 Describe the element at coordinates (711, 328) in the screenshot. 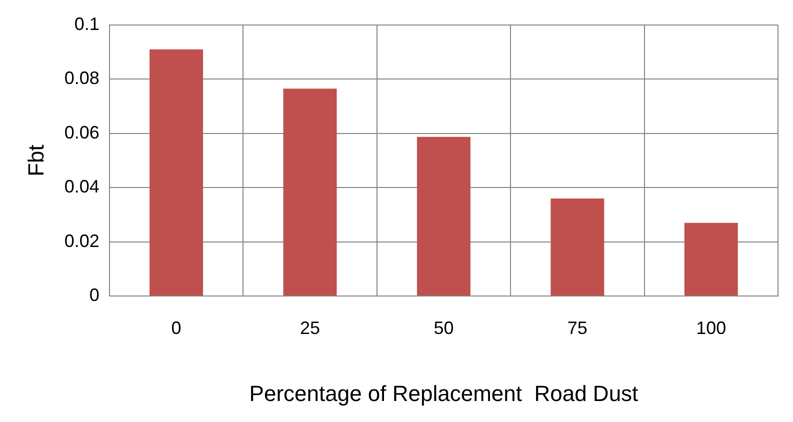

I see `x-tick-label: 100` at that location.